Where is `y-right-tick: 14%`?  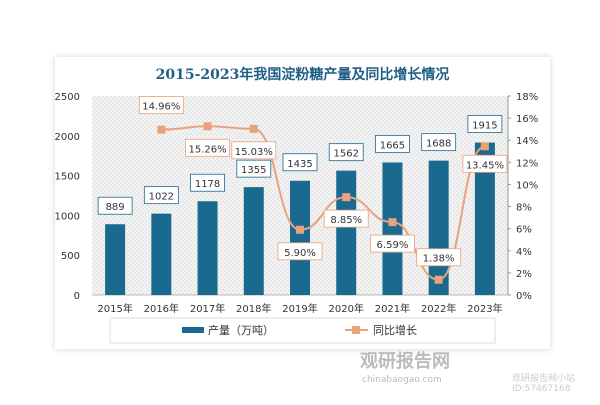 y-right-tick: 14% is located at coordinates (527, 141).